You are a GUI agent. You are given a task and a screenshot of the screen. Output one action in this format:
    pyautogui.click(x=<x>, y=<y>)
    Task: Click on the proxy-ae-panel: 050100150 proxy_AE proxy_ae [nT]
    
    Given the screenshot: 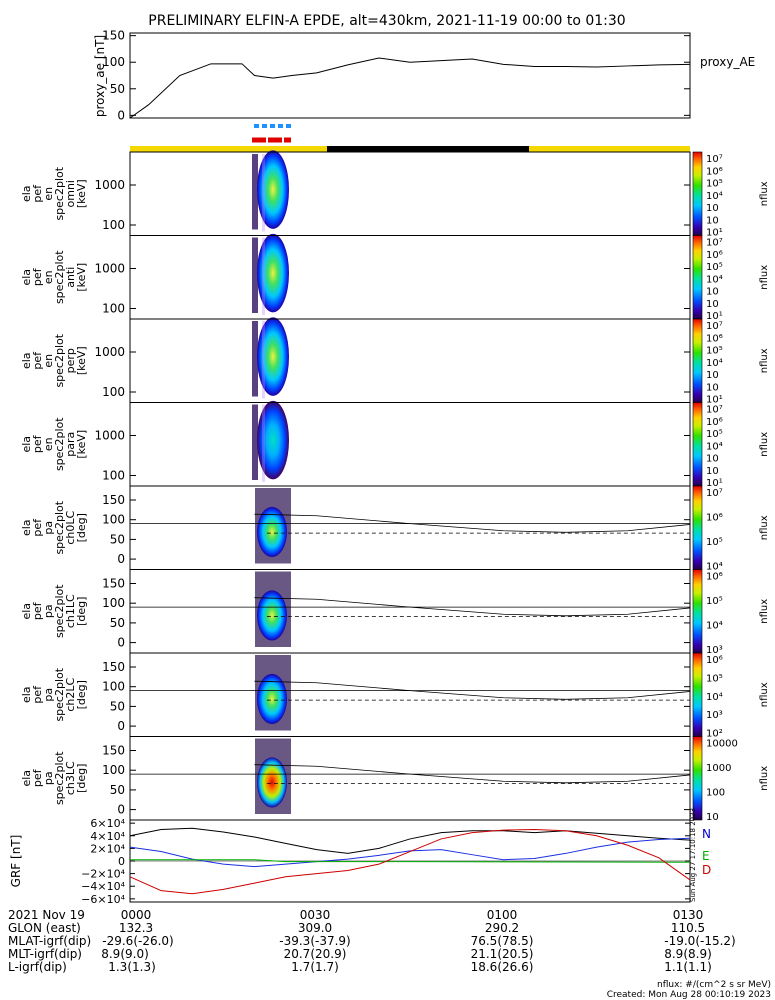 What is the action you would take?
    pyautogui.click(x=424, y=76)
    